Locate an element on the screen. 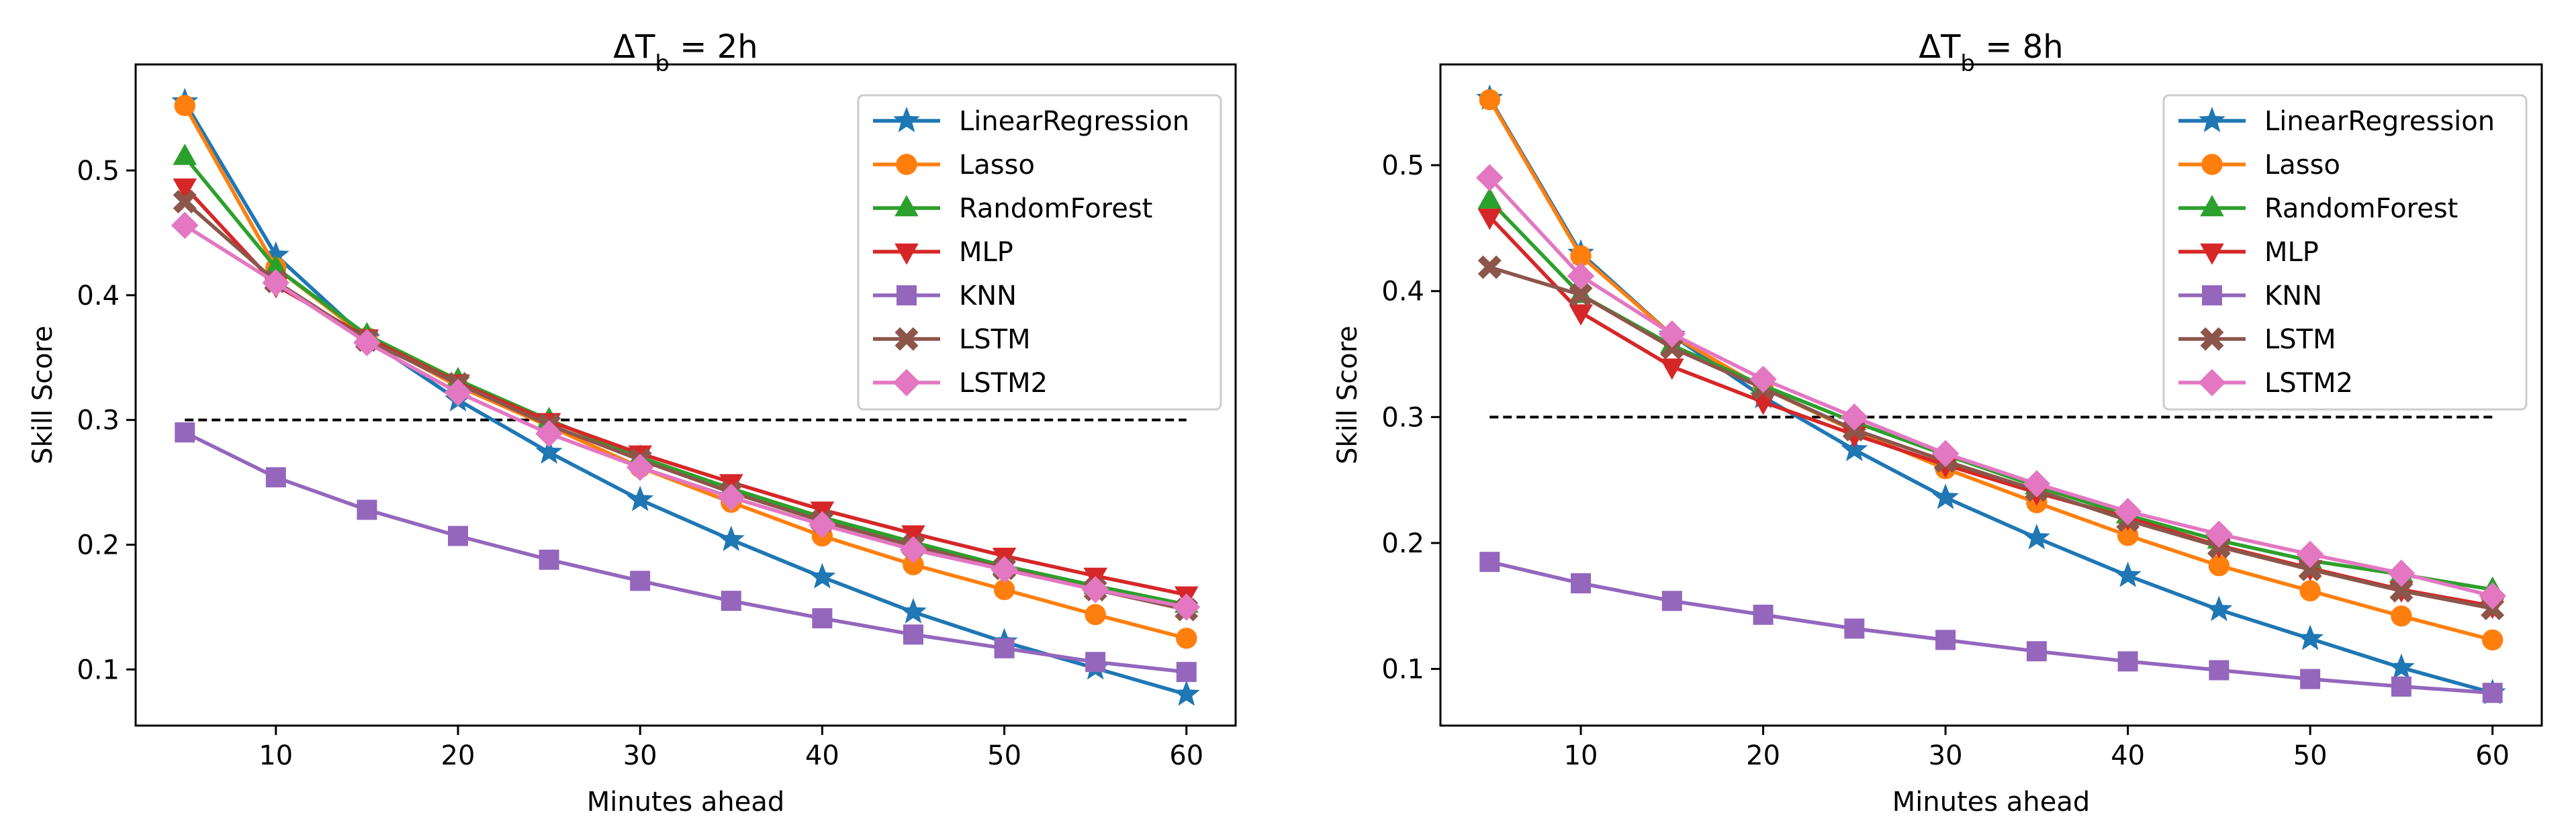  legend-label: KNN is located at coordinates (988, 296).